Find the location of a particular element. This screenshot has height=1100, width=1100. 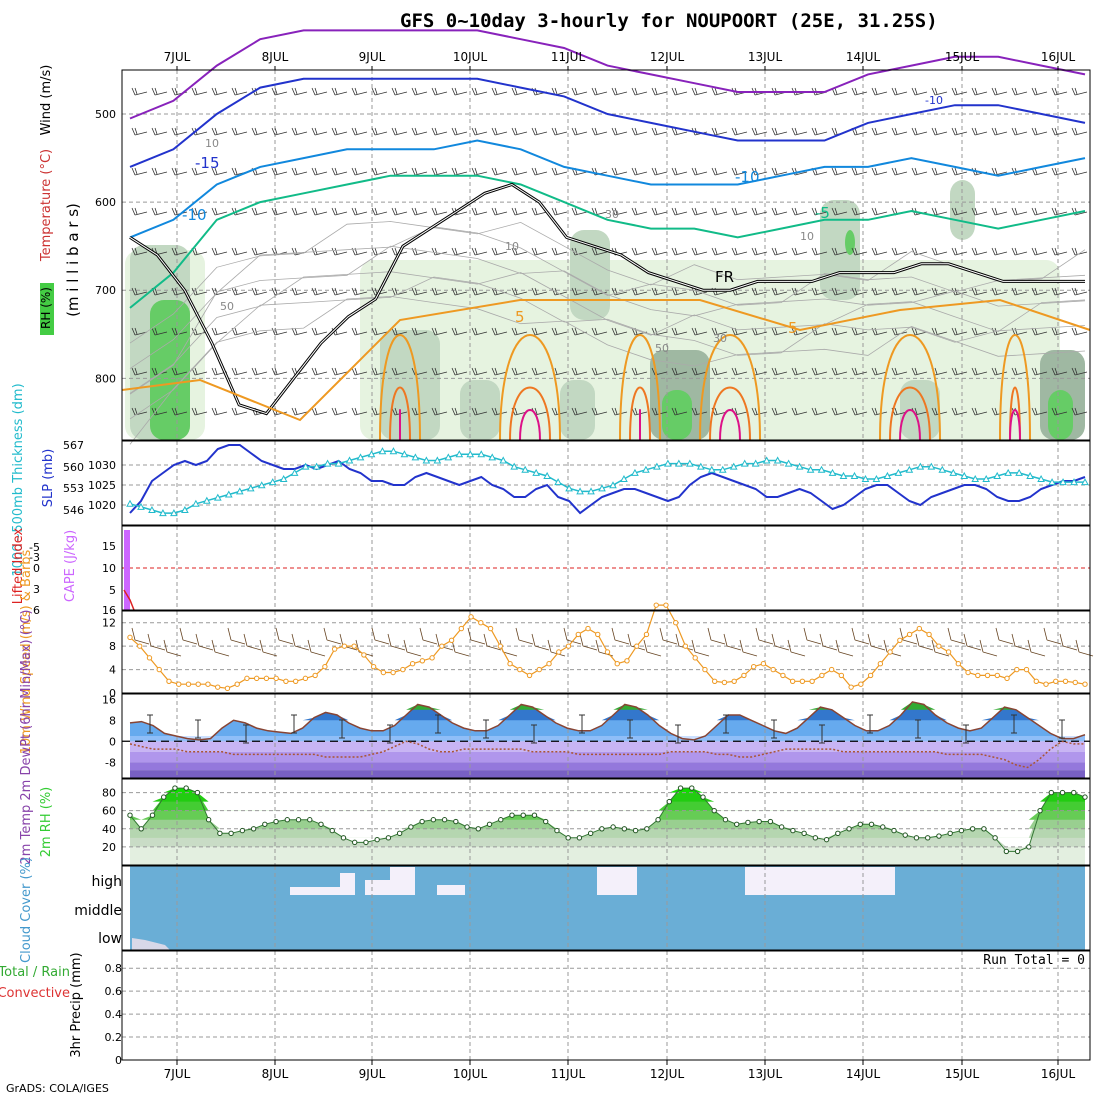

li-ytick-4: 6 is located at coordinates (36, 610).